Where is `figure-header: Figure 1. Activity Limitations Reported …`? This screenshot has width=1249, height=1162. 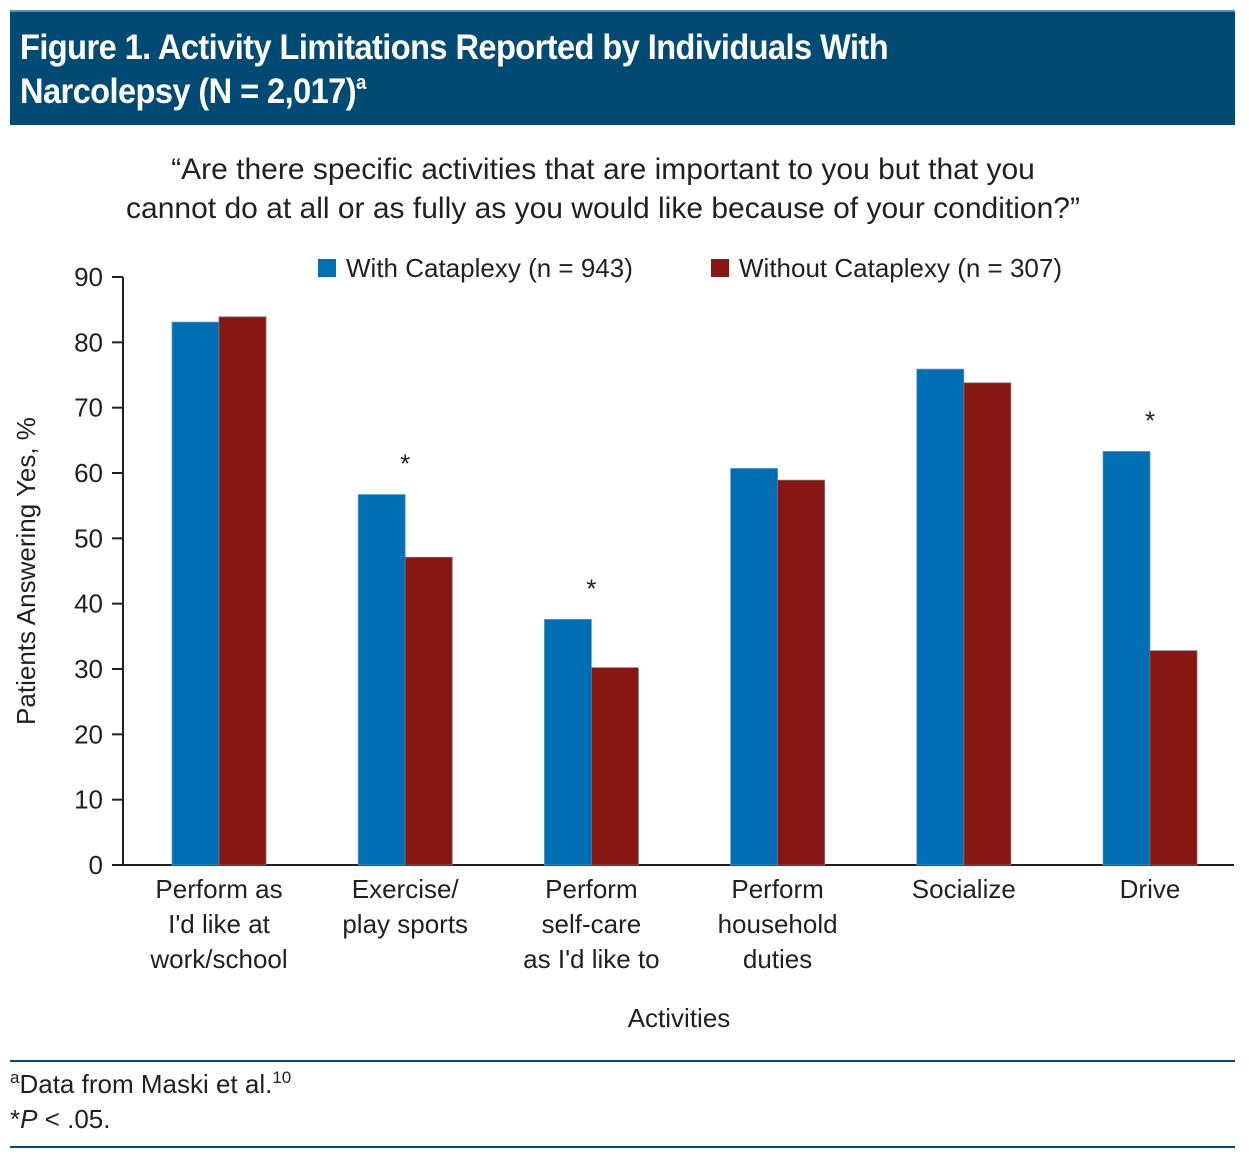
figure-header: Figure 1. Activity Limitations Reported … is located at coordinates (622, 67).